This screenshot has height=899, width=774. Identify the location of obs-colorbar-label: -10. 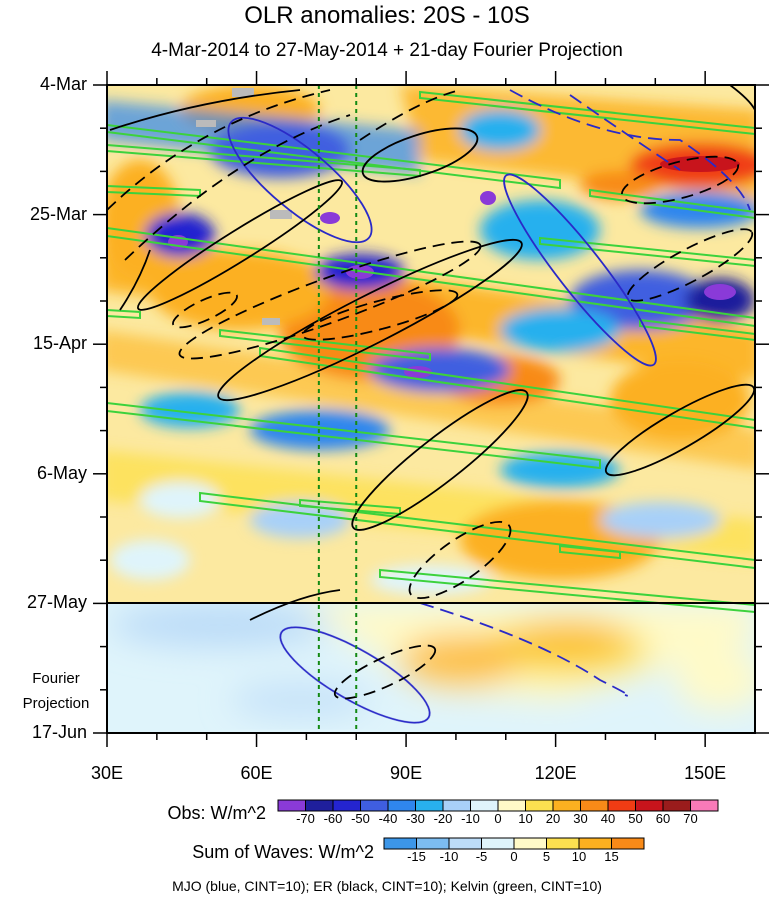
(470, 818).